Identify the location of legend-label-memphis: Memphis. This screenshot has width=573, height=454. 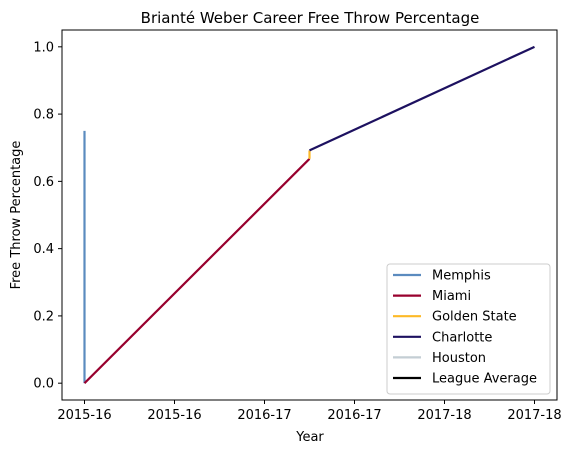
(461, 276).